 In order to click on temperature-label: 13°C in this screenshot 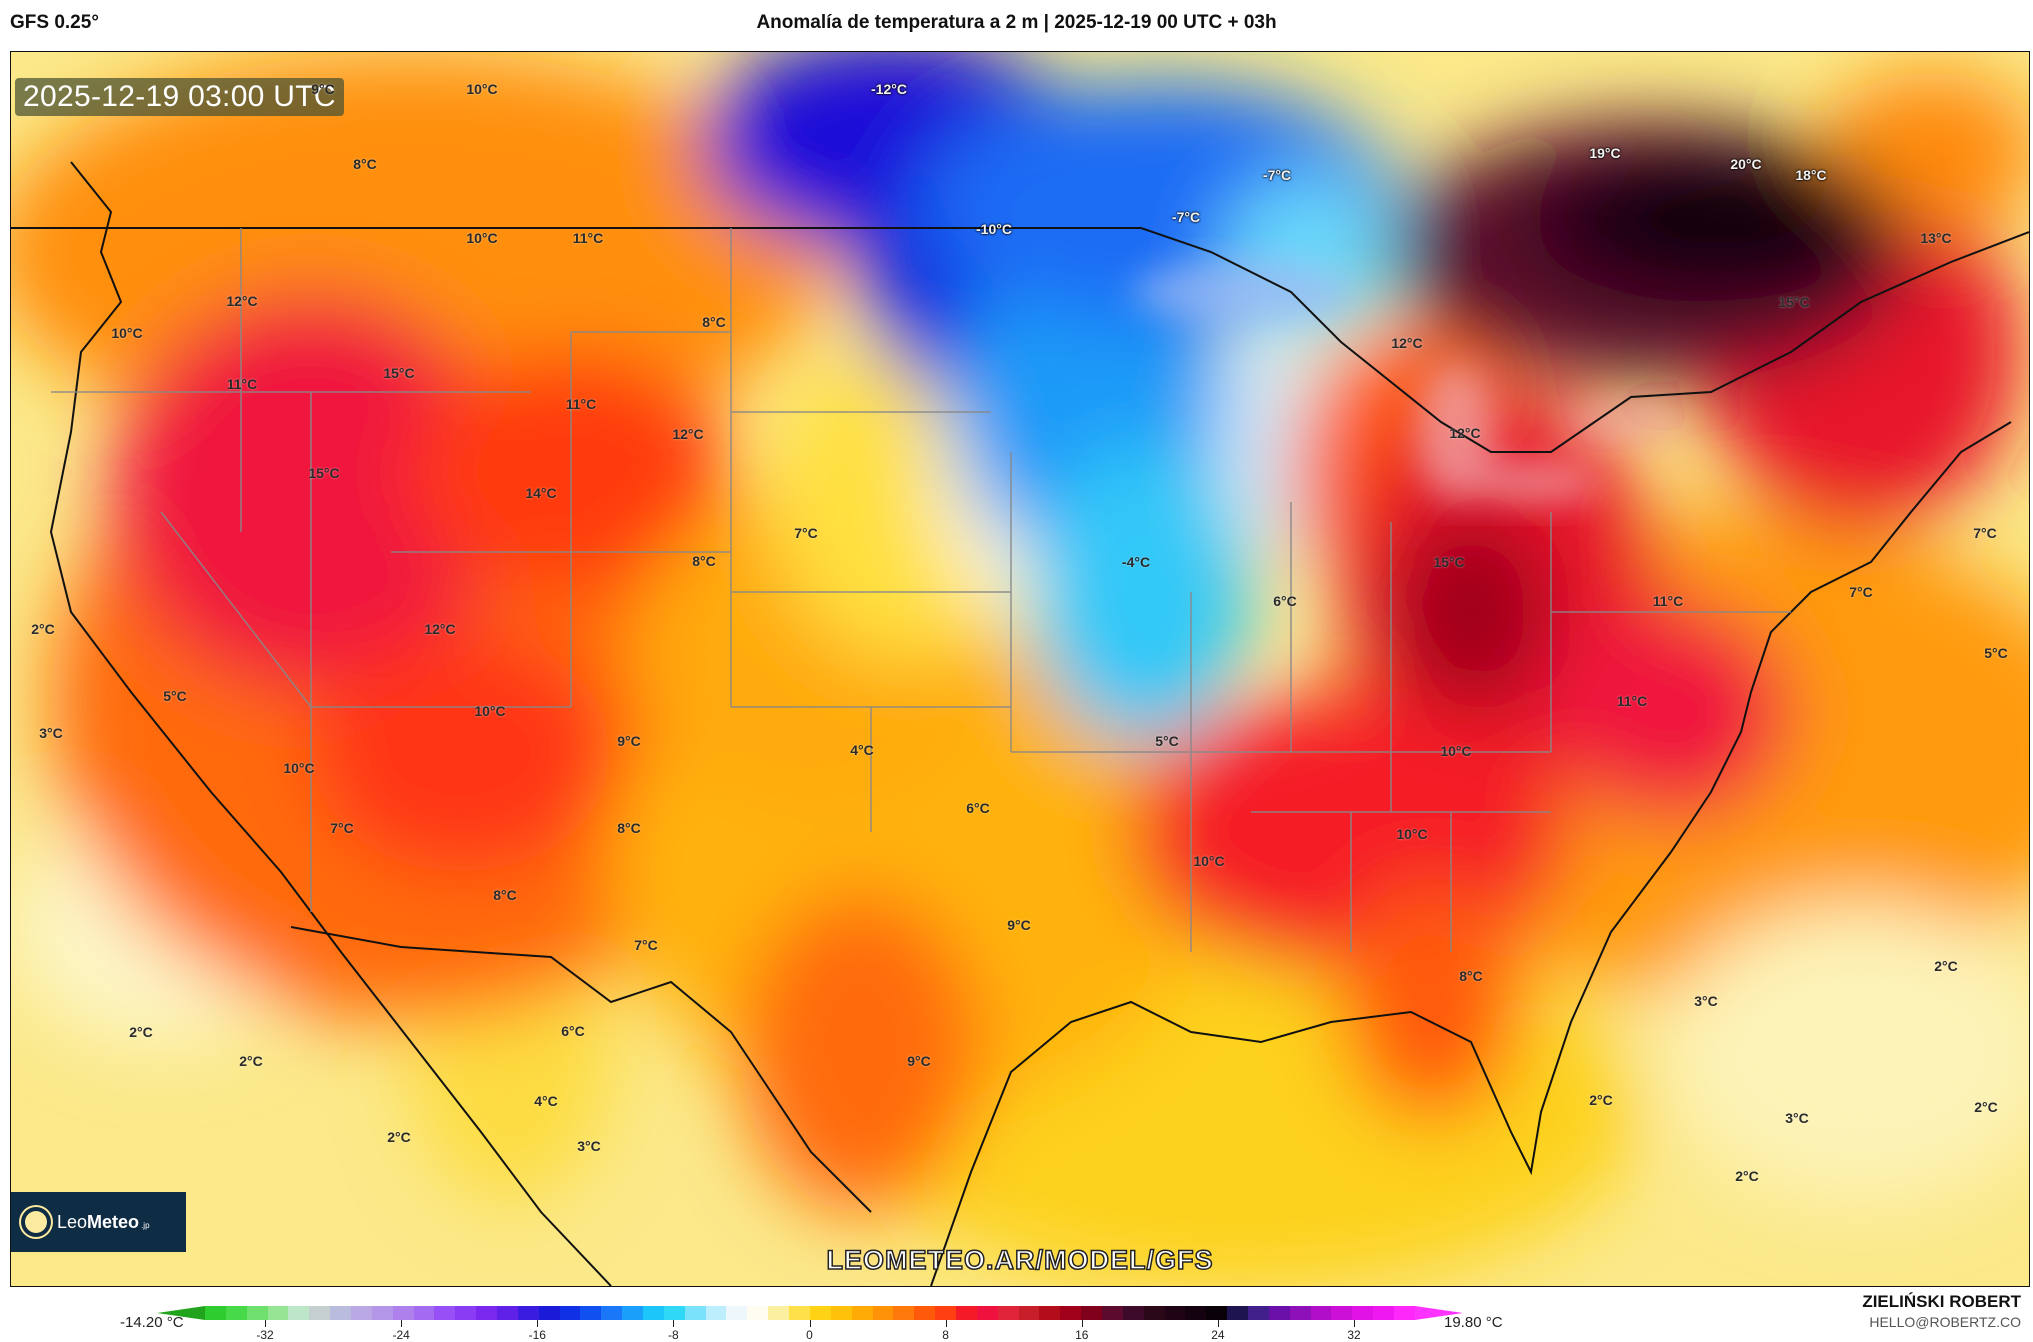, I will do `click(1936, 238)`.